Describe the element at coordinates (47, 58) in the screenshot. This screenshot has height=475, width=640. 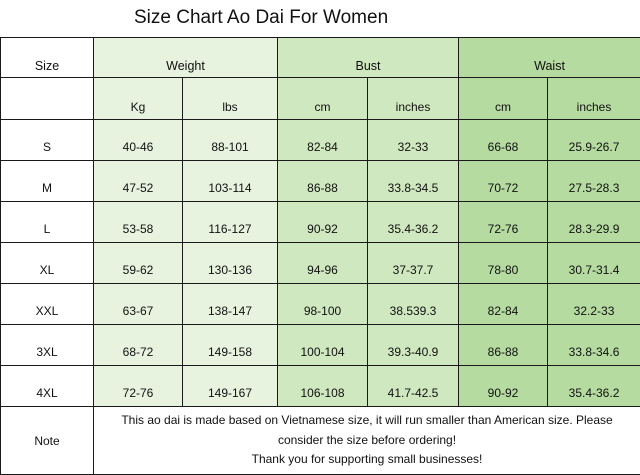
I see `size-header: Size` at that location.